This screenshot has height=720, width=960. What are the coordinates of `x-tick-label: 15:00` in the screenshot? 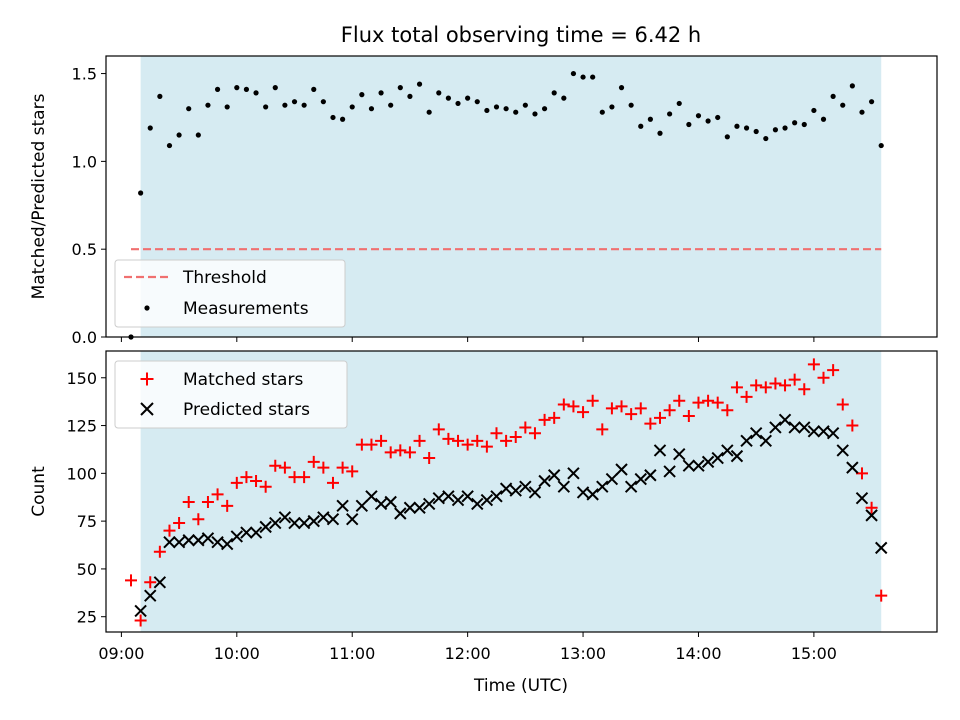 It's located at (814, 653).